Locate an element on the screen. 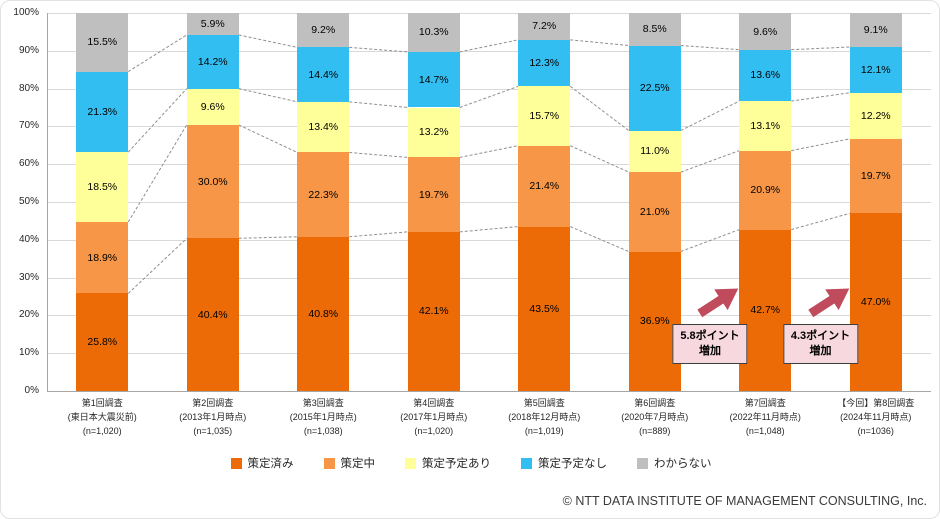 The image size is (940, 519). bar-segment: 36.9% is located at coordinates (654, 321).